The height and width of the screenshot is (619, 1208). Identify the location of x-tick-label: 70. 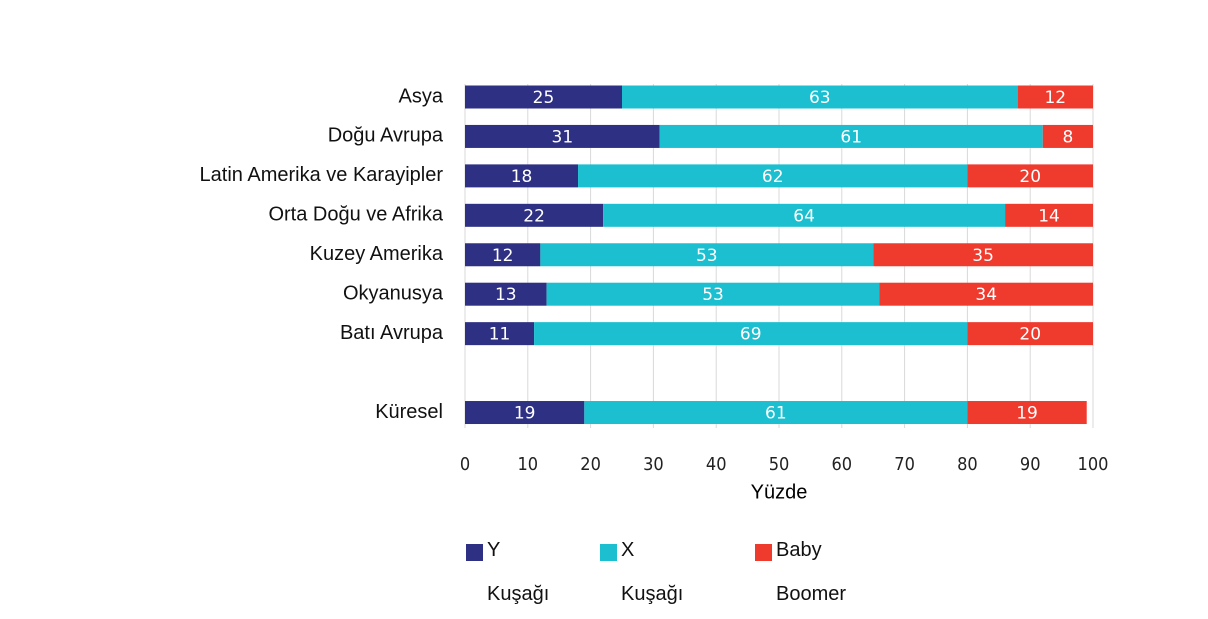
(904, 464).